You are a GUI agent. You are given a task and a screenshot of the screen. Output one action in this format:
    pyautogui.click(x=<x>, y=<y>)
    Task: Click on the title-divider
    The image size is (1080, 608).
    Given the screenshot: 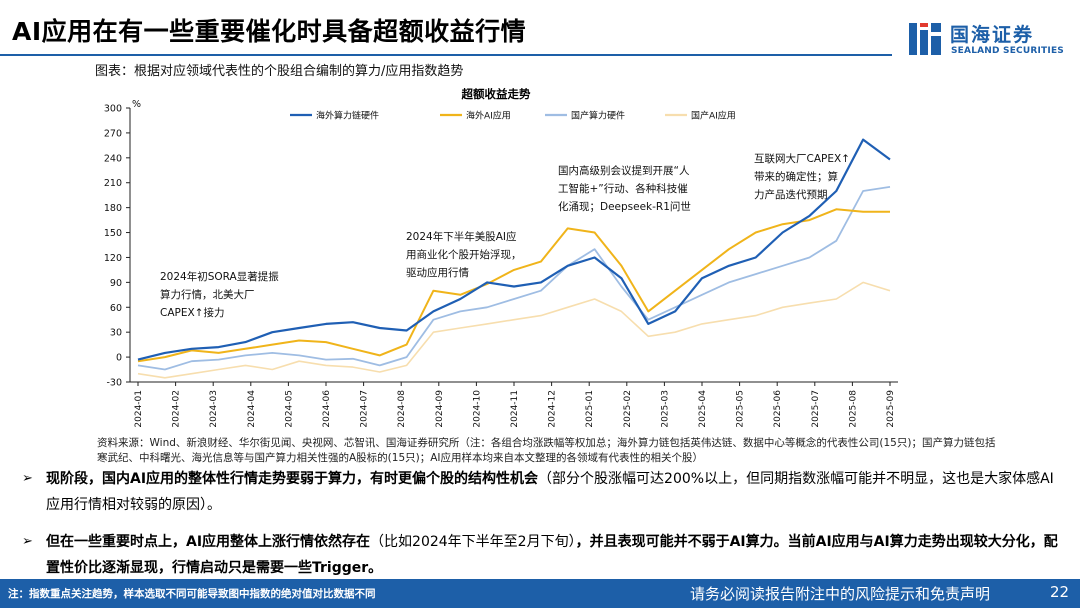 What is the action you would take?
    pyautogui.click(x=446, y=55)
    